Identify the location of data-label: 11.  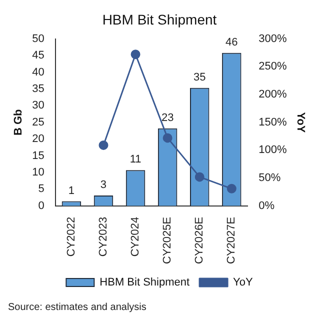
(136, 160).